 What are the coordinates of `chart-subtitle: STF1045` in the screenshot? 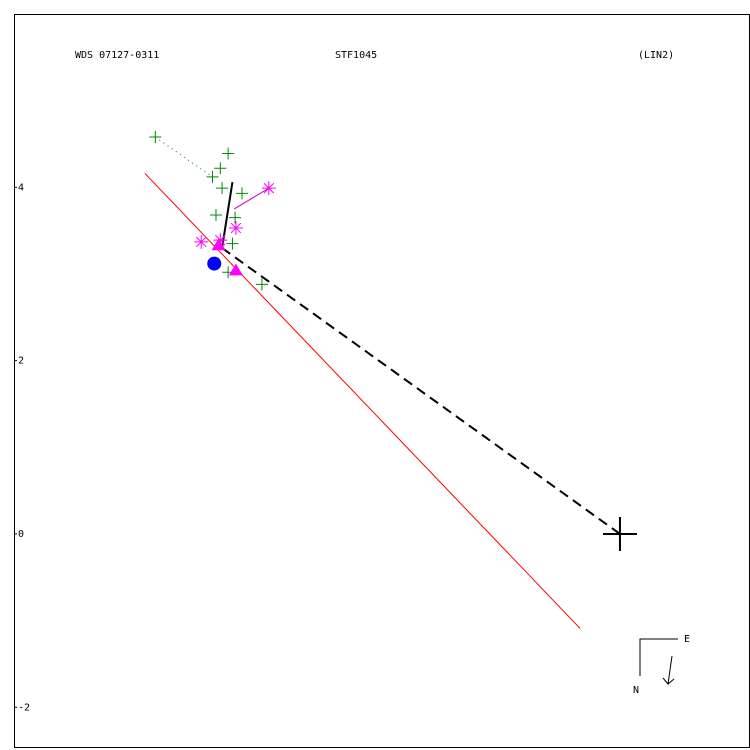 It's located at (356, 55).